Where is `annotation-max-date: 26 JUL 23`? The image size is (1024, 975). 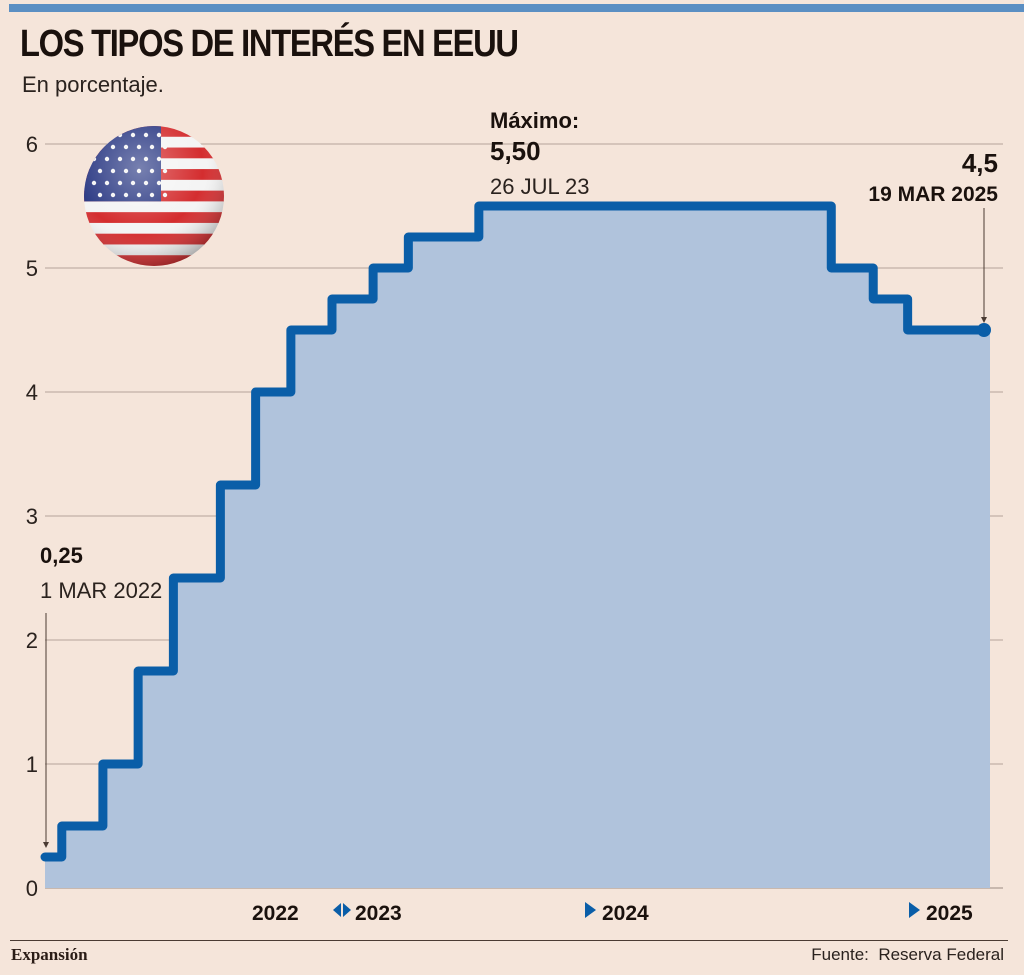 annotation-max-date: 26 JUL 23 is located at coordinates (539, 186).